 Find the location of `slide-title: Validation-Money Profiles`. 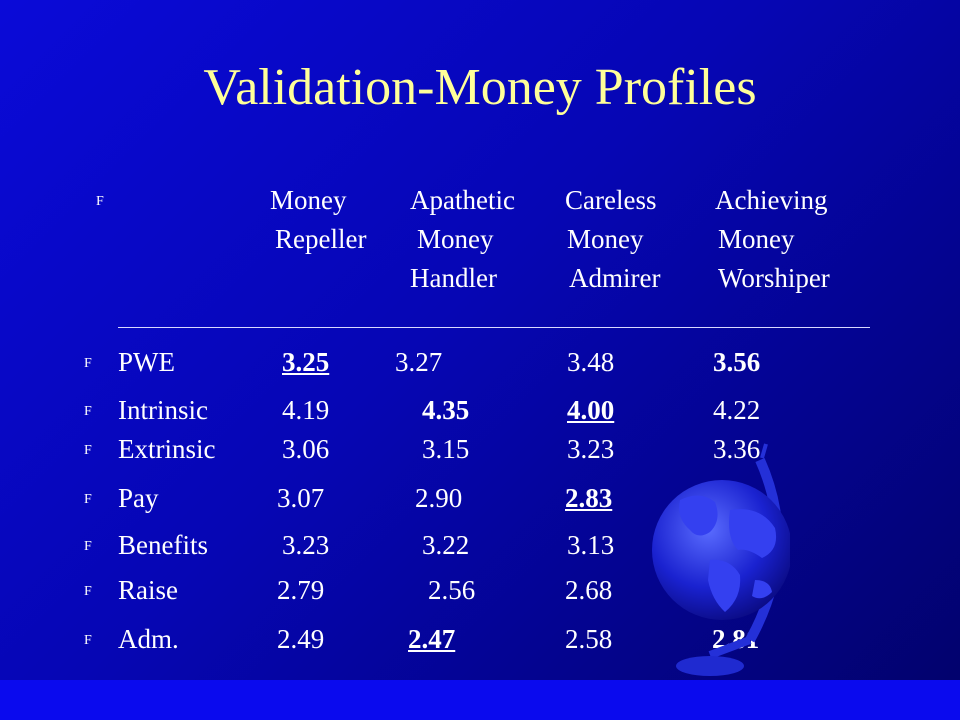

slide-title: Validation-Money Profiles is located at coordinates (480, 87).